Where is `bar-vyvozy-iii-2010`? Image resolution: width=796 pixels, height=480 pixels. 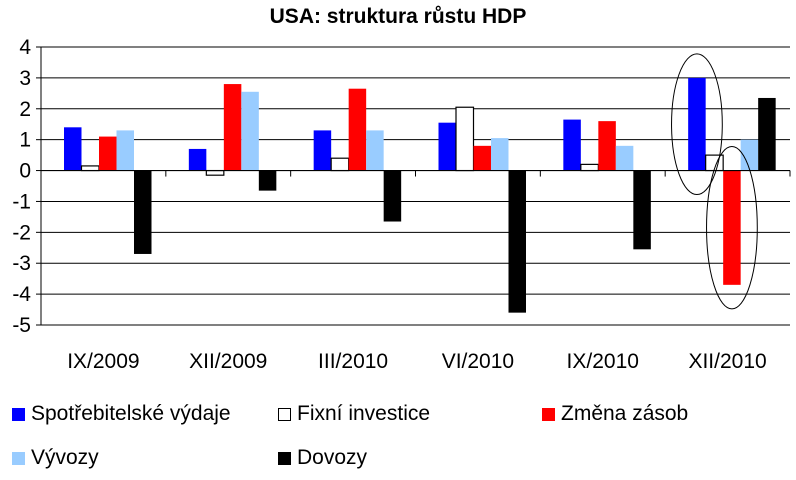
bar-vyvozy-iii-2010 is located at coordinates (375, 150).